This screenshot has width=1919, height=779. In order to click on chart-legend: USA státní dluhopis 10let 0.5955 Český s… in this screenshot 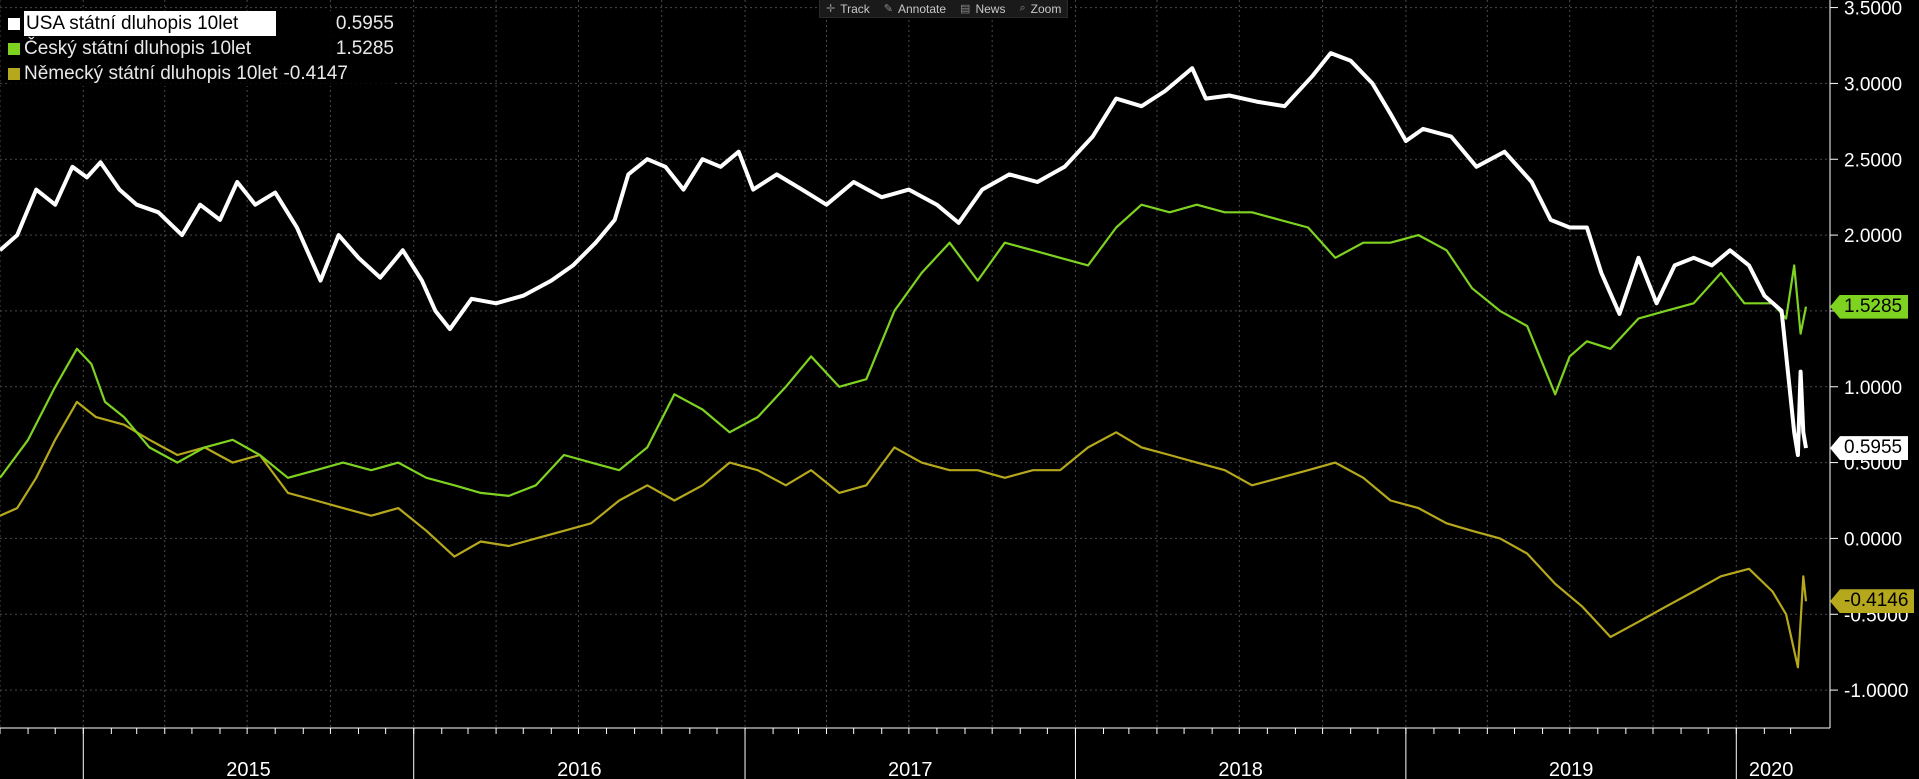, I will do `click(201, 48)`.